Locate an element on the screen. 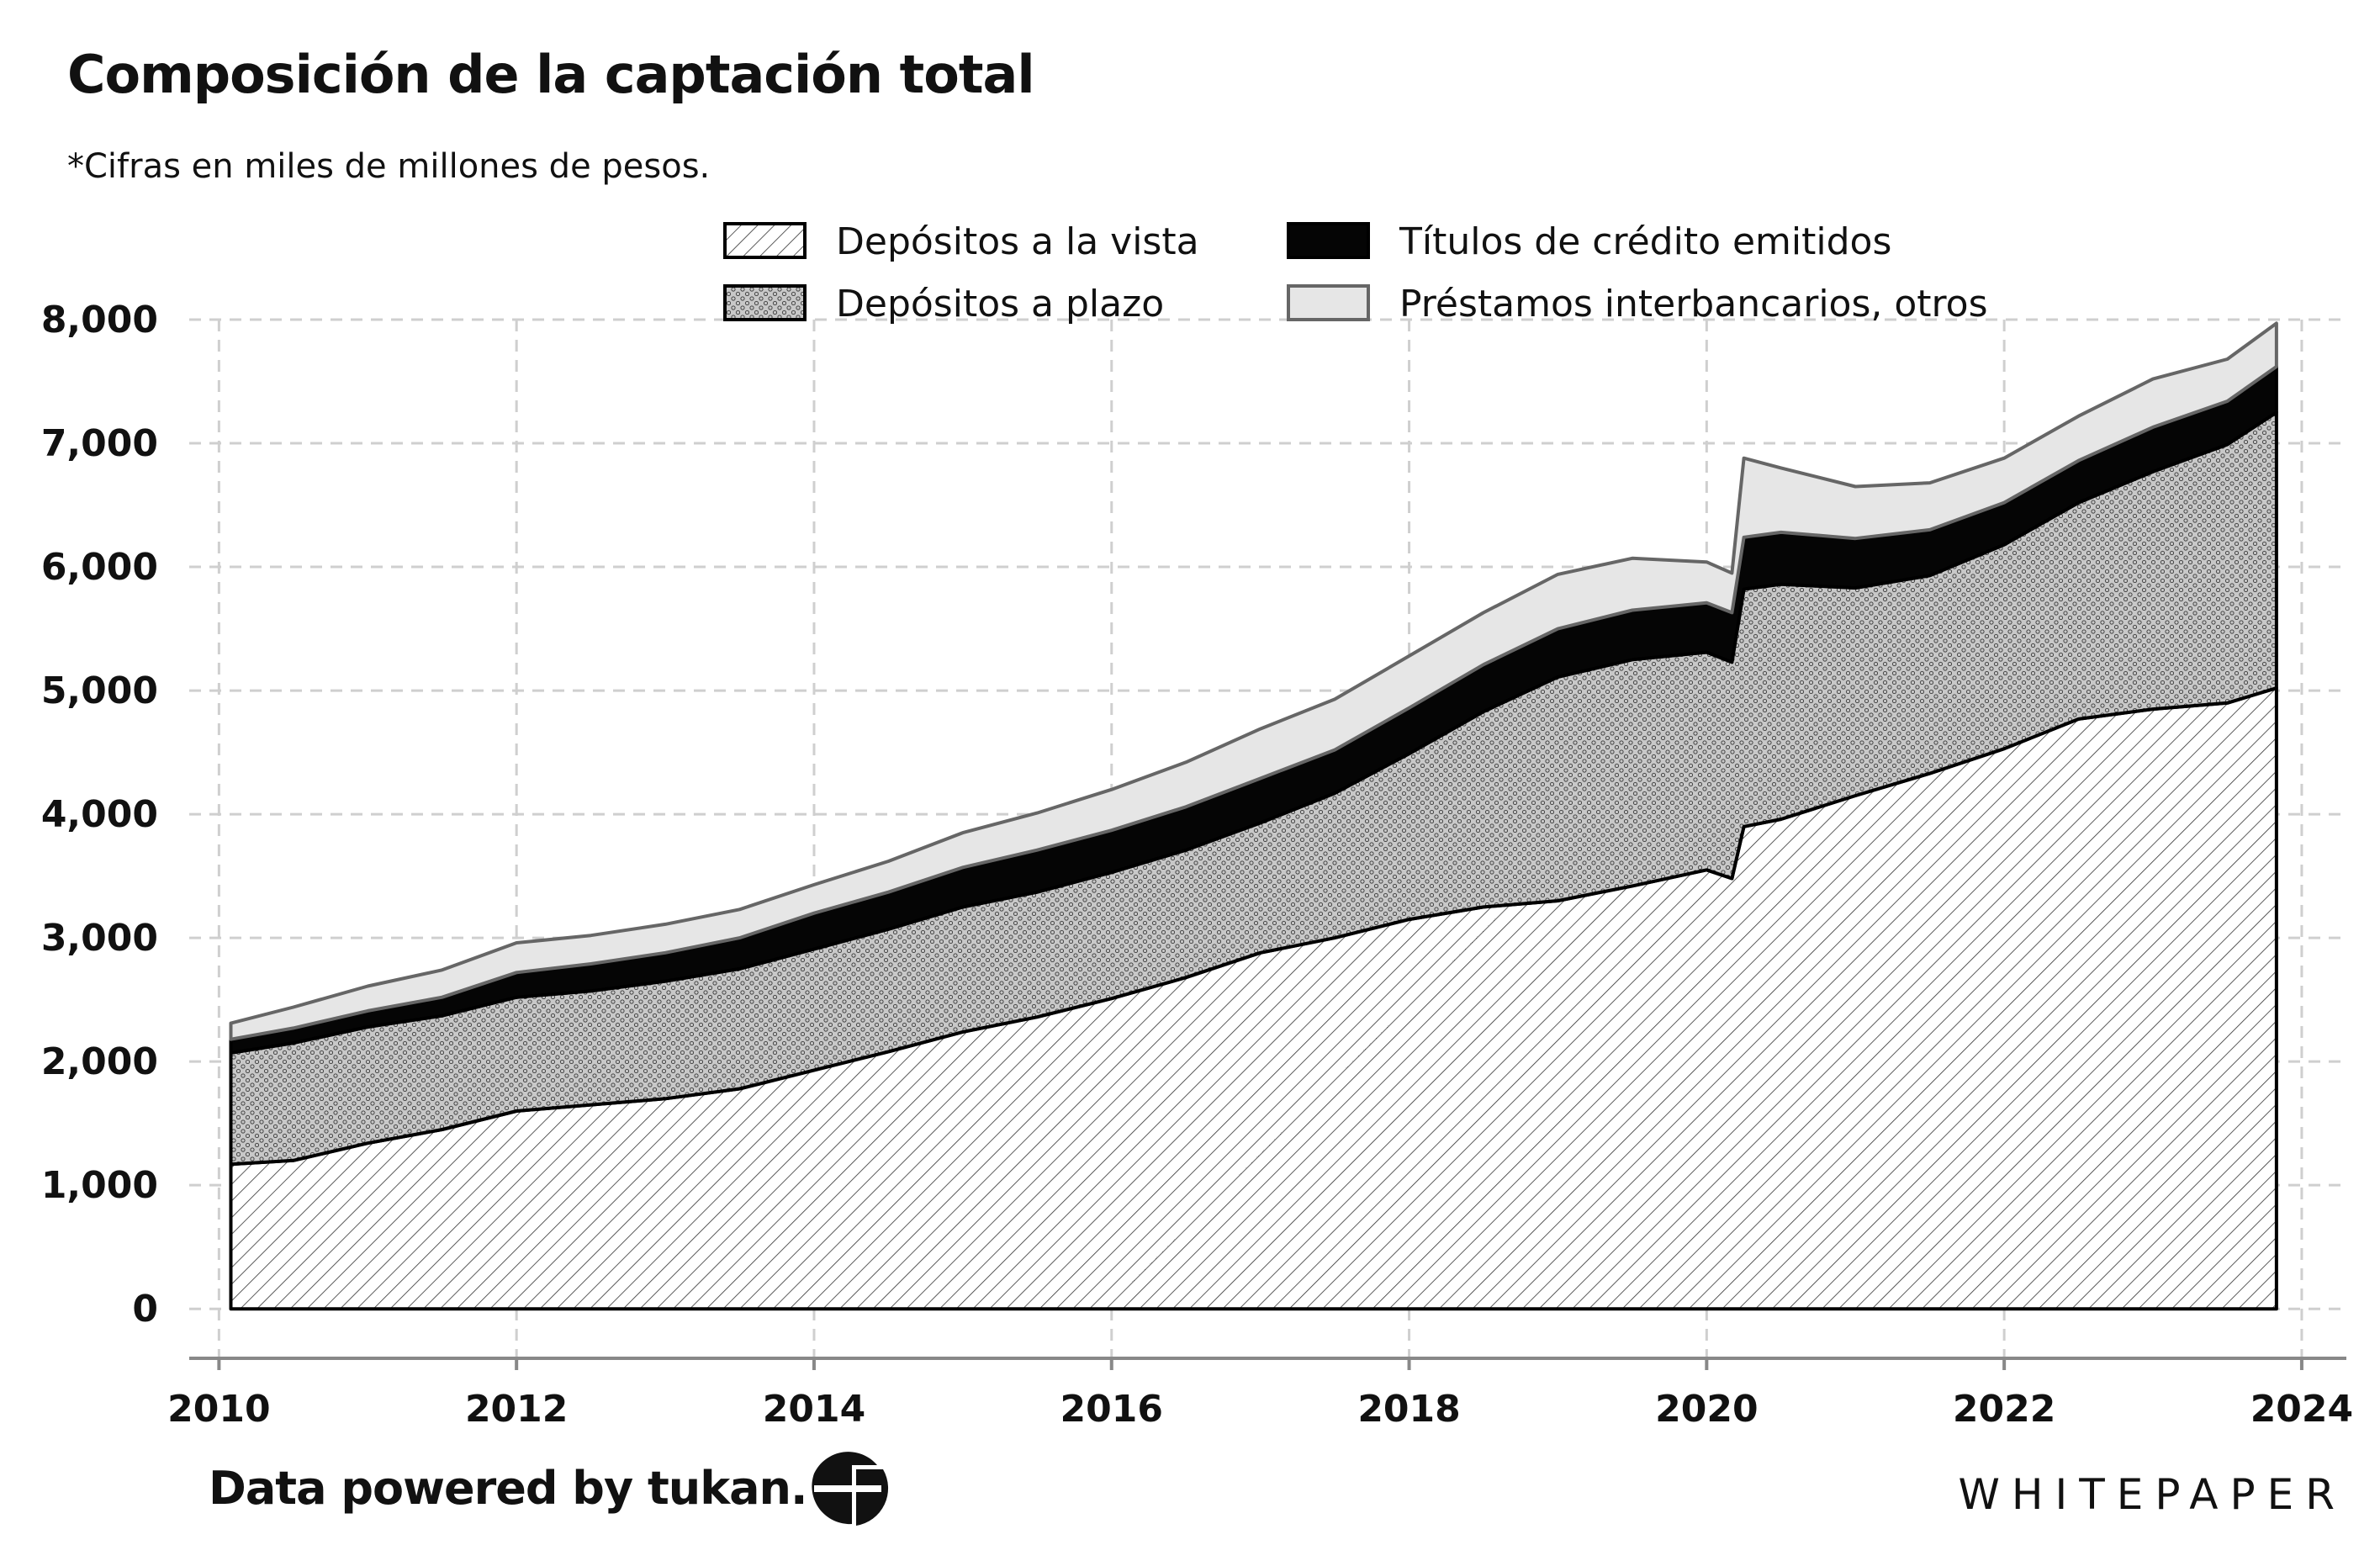 The height and width of the screenshot is (1561, 2380). y-tick-label: 6,000 is located at coordinates (99, 567).